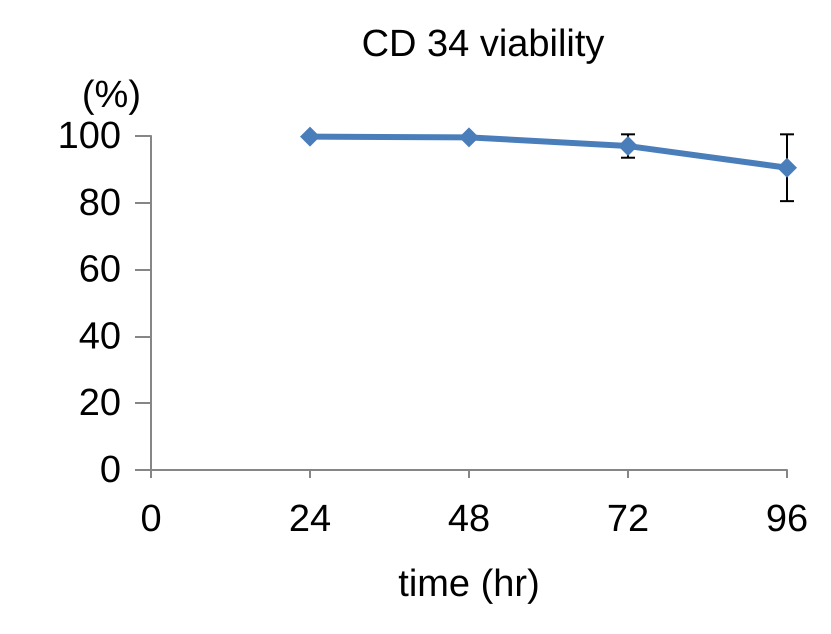 Image resolution: width=831 pixels, height=634 pixels. Describe the element at coordinates (483, 44) in the screenshot. I see `chart-title: CD 34 viability` at that location.